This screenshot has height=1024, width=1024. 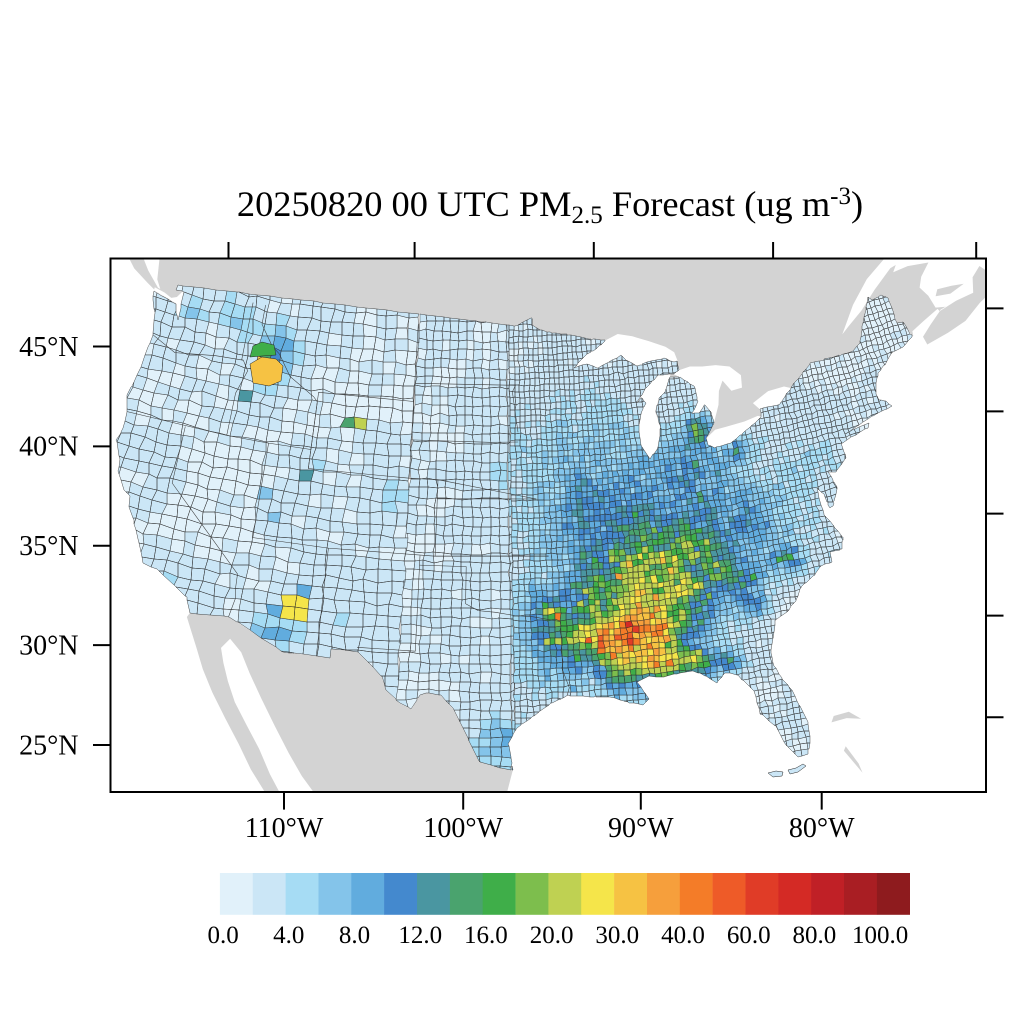 What do you see at coordinates (815, 935) in the screenshot?
I see `svg-text: 80.0` at bounding box center [815, 935].